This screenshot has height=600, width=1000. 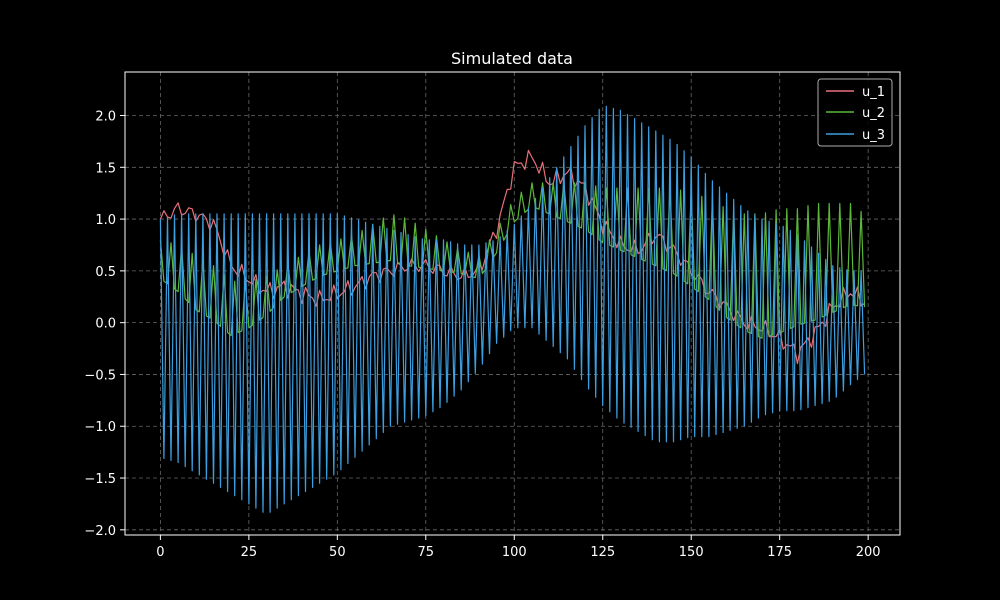 I want to click on y-tick-label: 1.0, so click(x=105, y=220).